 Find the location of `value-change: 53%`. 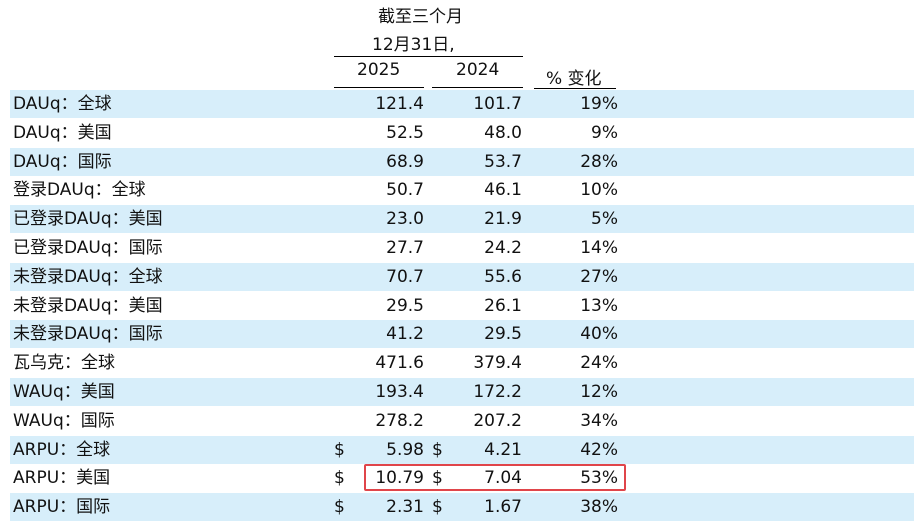

value-change: 53% is located at coordinates (599, 478).